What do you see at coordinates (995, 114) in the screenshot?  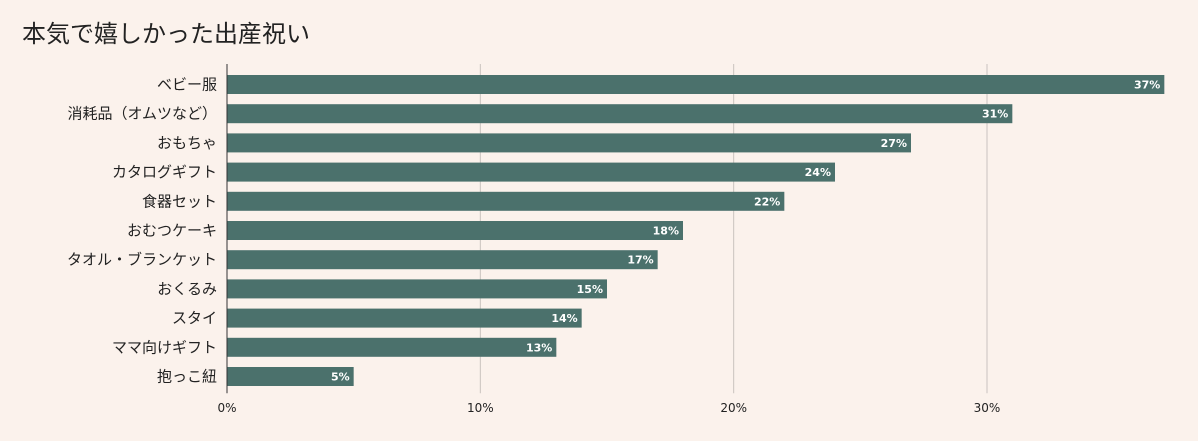 I see `data-label: 31%` at bounding box center [995, 114].